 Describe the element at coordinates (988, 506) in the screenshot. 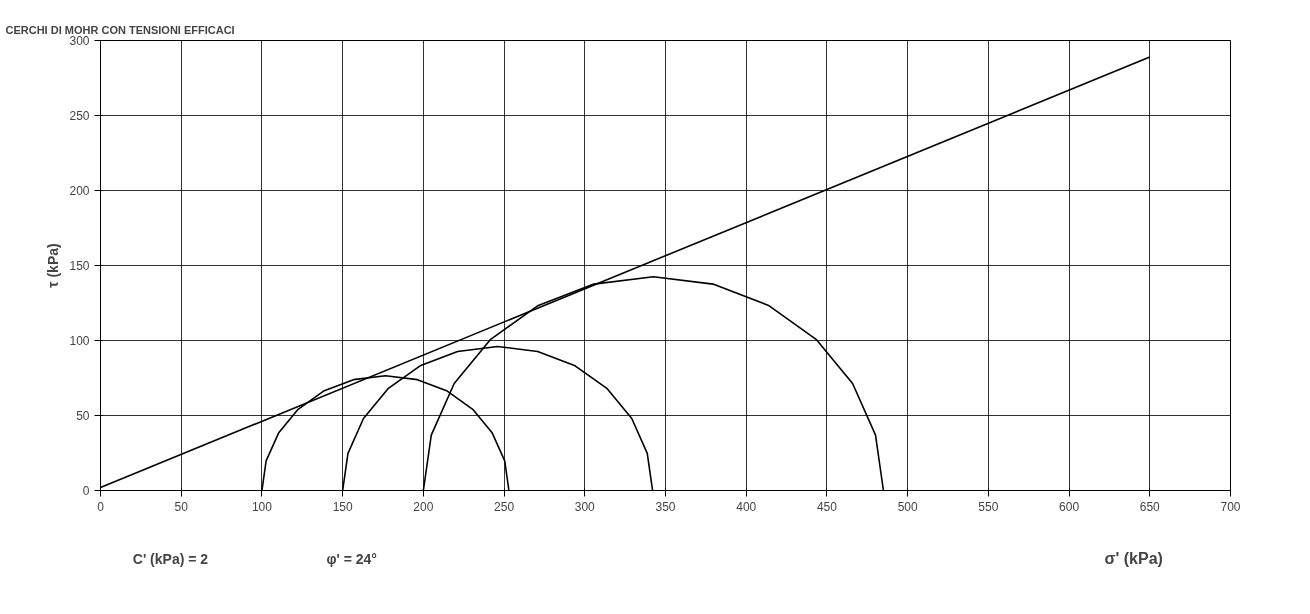

I see `x-tick-label: 550` at that location.